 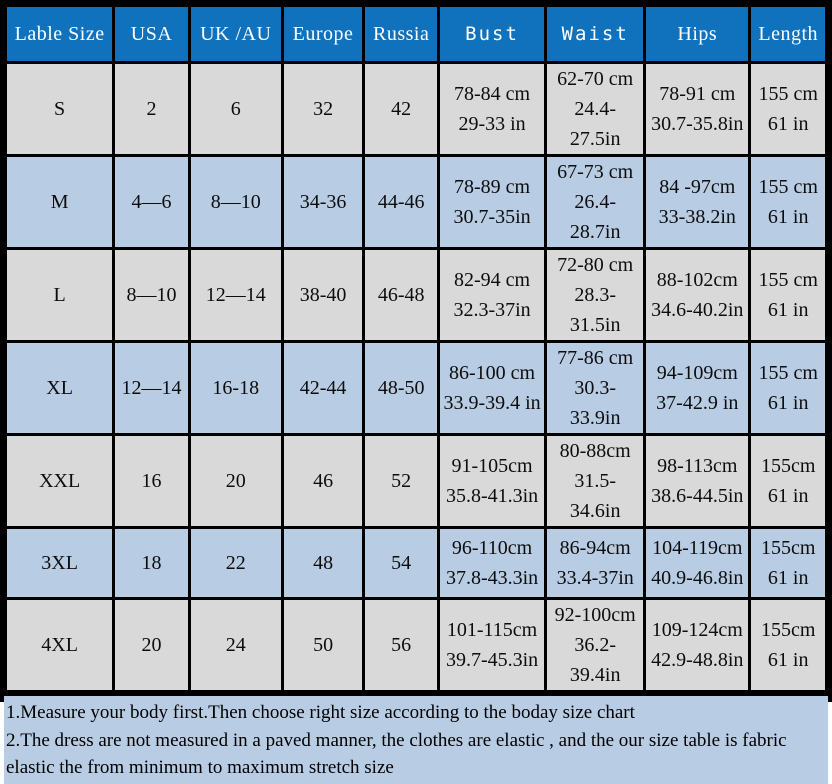 What do you see at coordinates (59, 109) in the screenshot?
I see `size-label-cell: S` at bounding box center [59, 109].